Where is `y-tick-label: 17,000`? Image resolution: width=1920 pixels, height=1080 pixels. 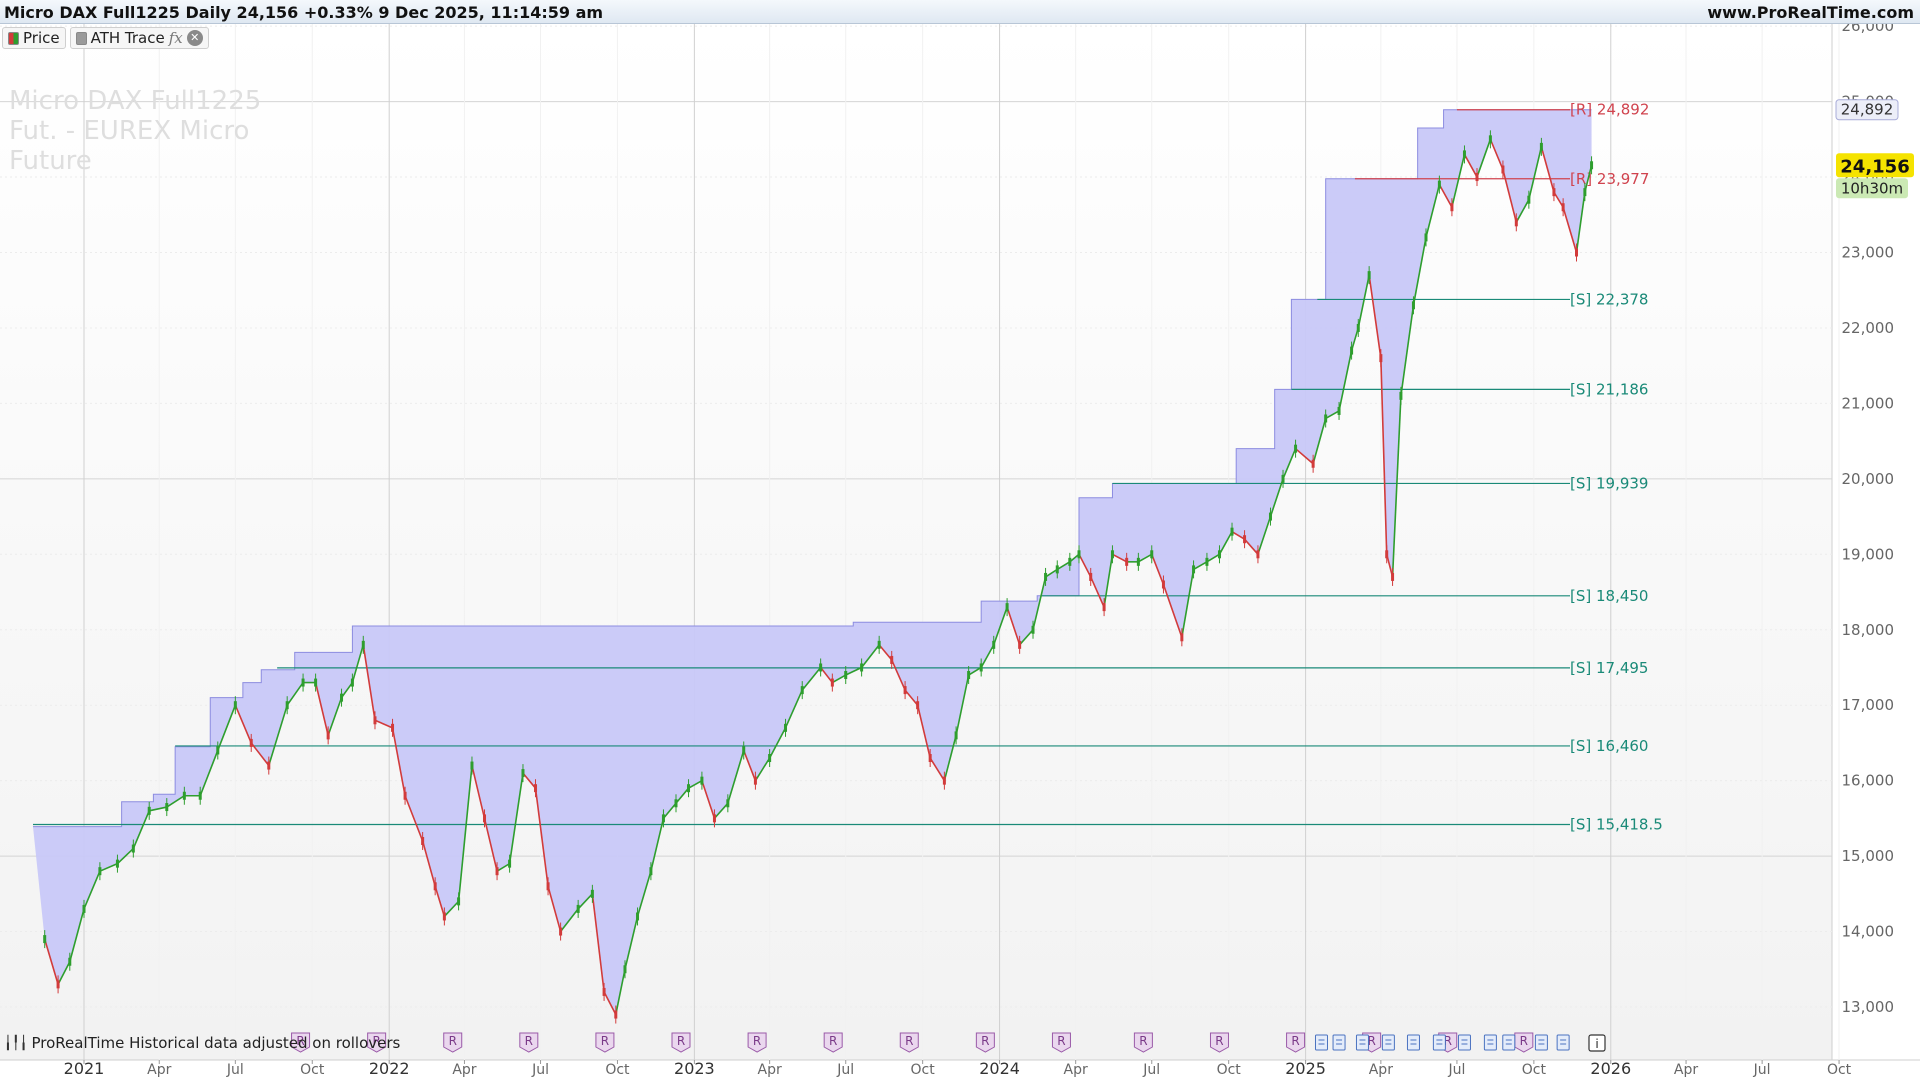
y-tick-label: 17,000 is located at coordinates (1868, 705).